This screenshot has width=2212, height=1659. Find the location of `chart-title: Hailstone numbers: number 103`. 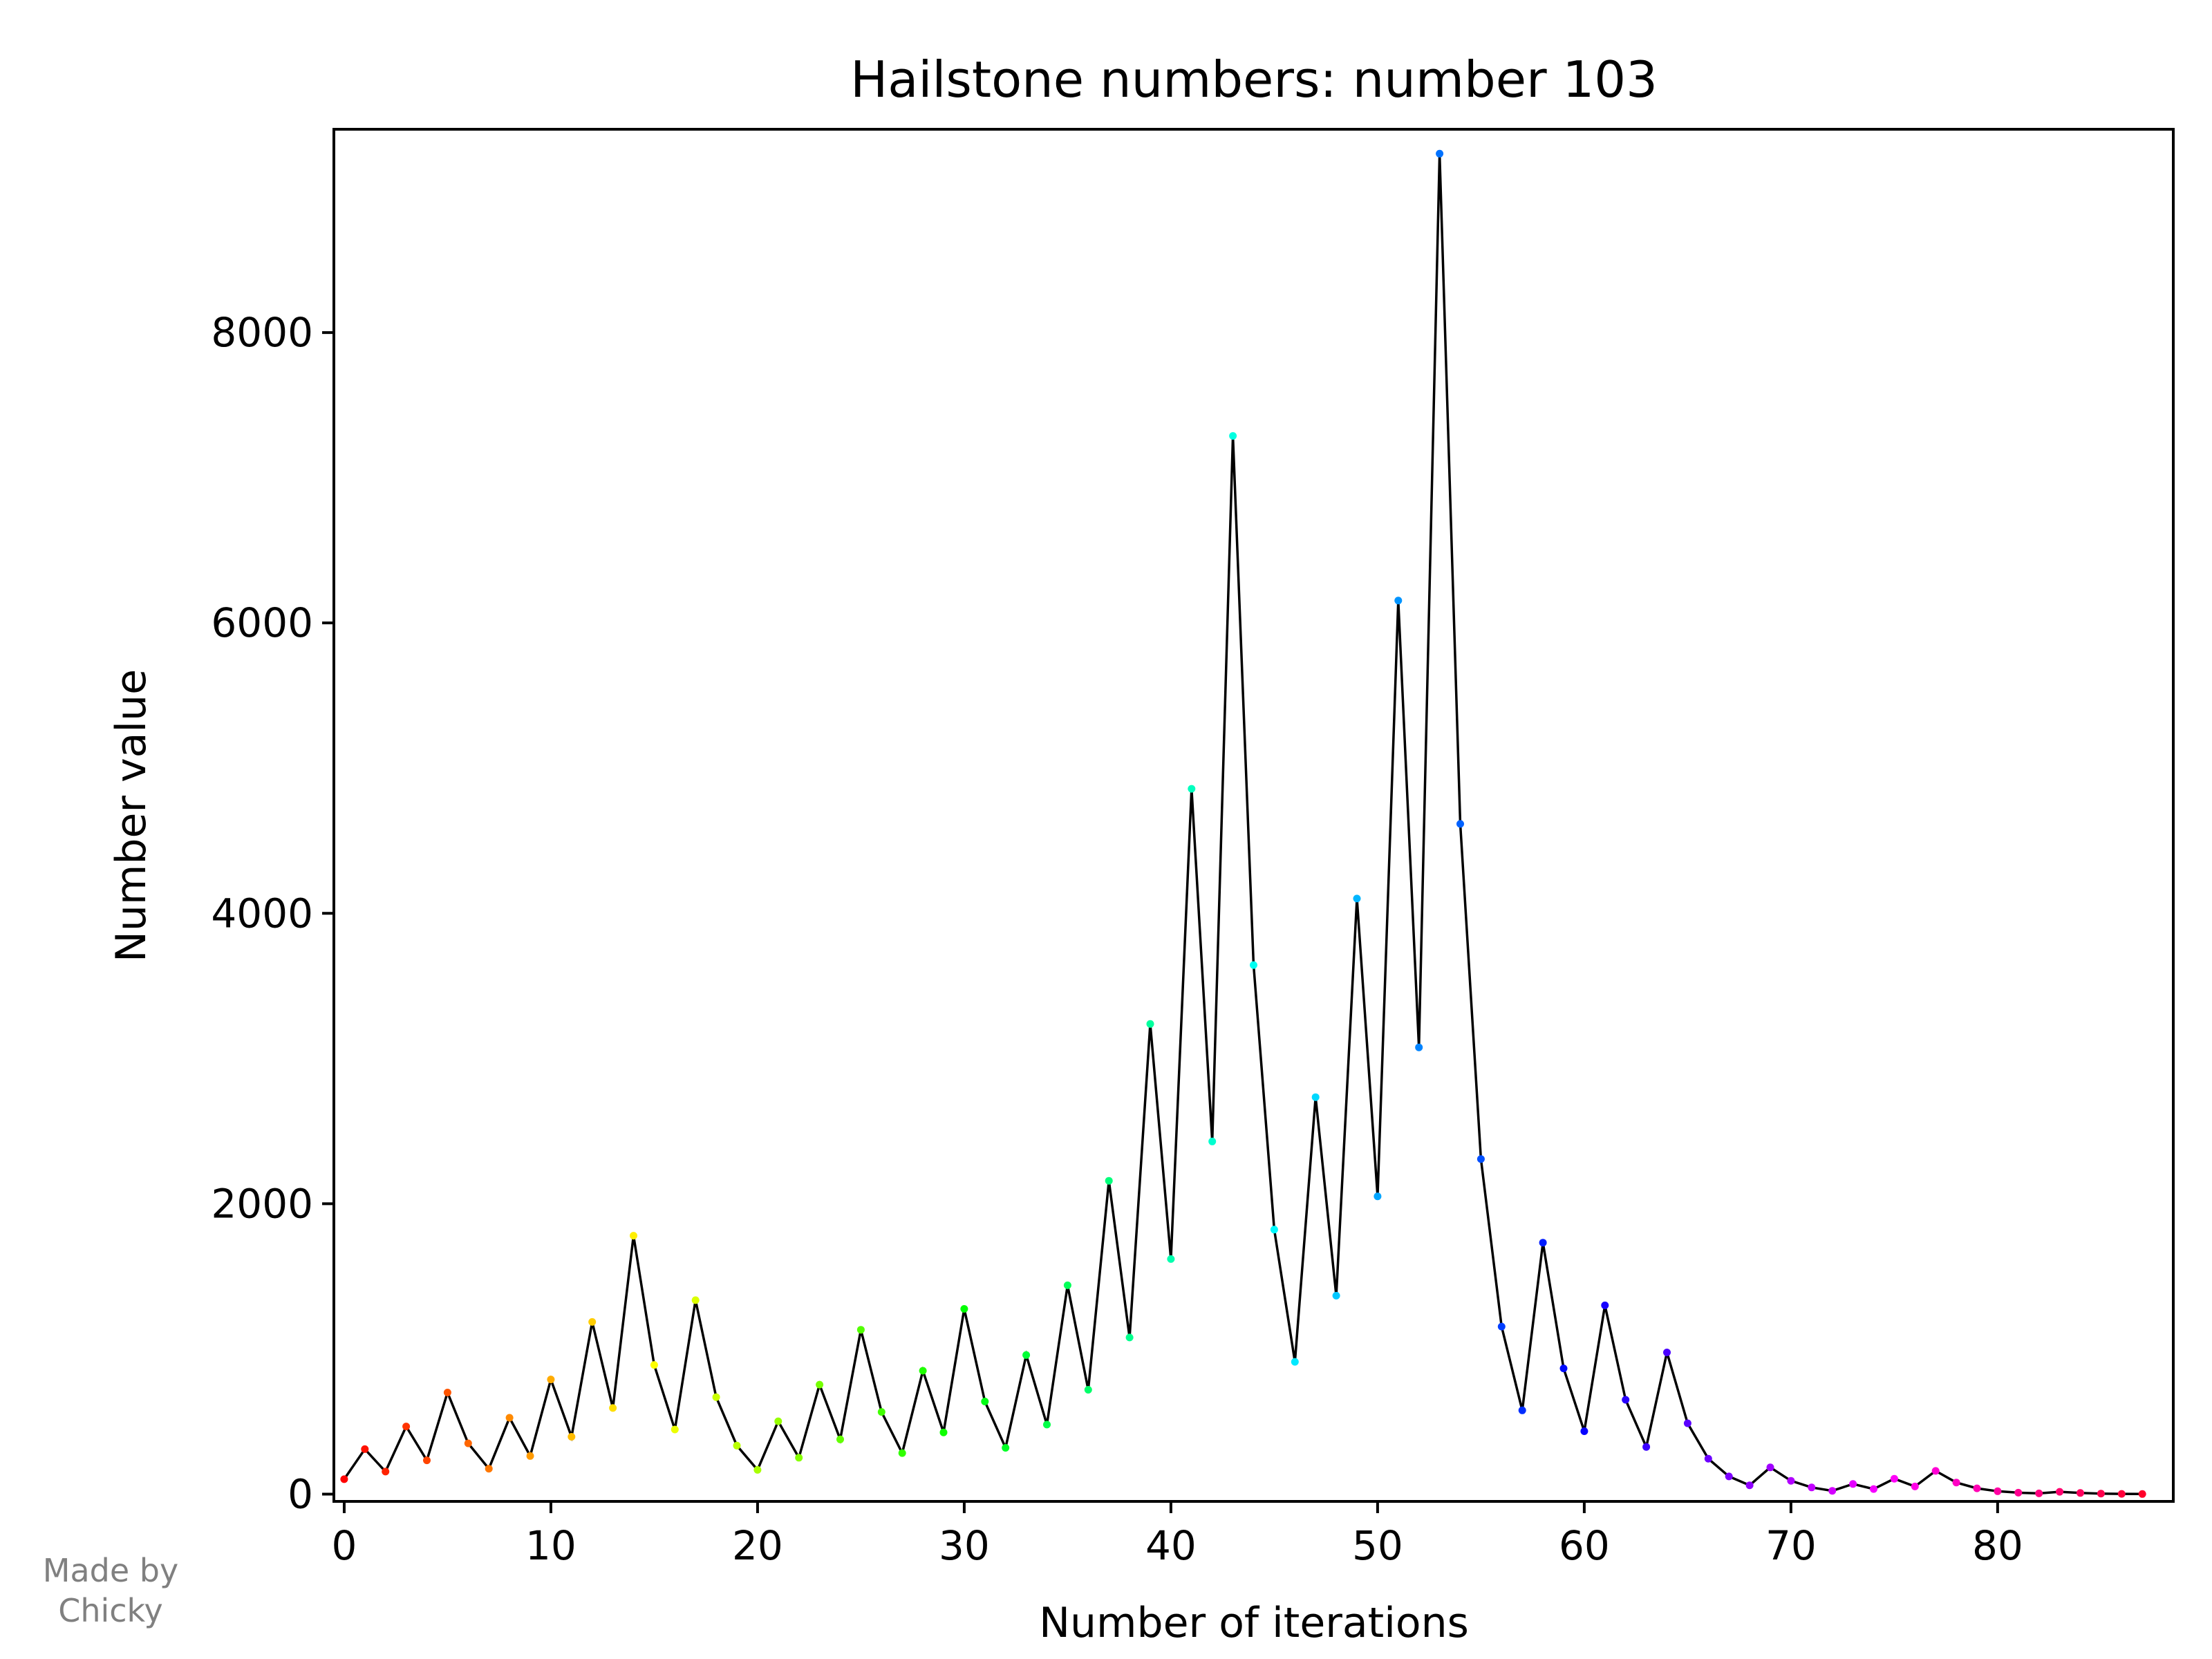

chart-title: Hailstone numbers: number 103 is located at coordinates (1254, 79).